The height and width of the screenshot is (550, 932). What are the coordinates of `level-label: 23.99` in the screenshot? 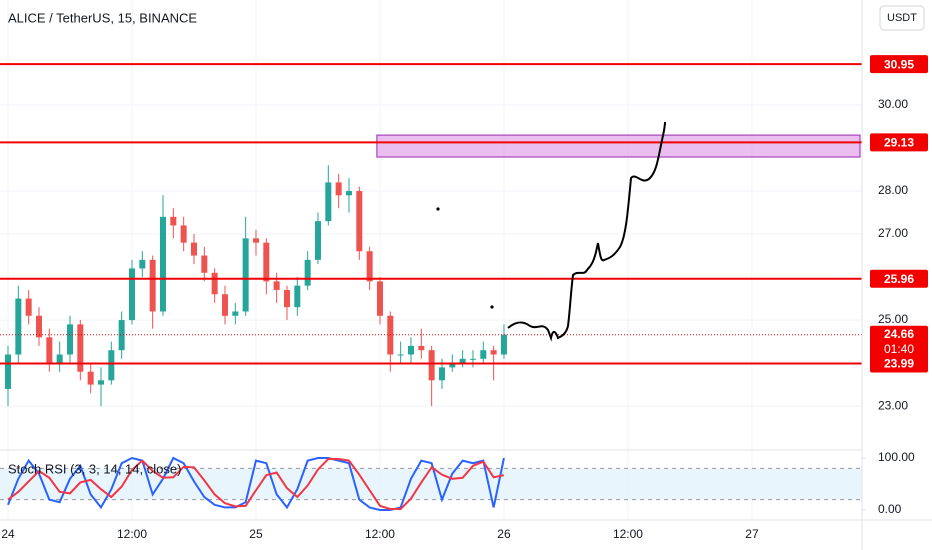 It's located at (899, 364).